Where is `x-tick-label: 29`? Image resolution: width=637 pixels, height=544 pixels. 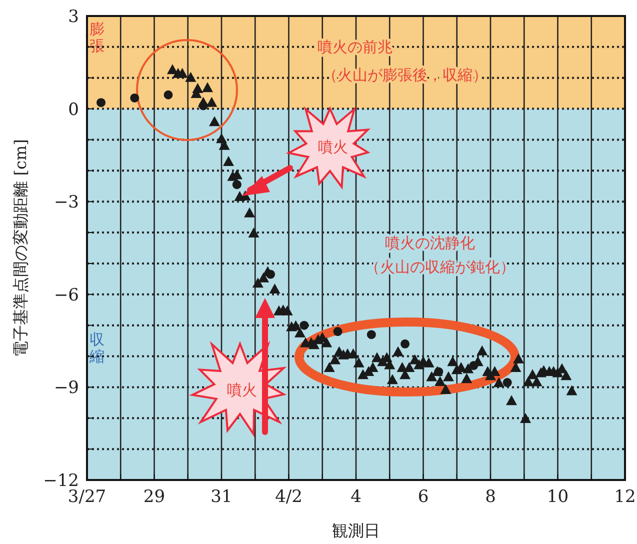
x-tick-label: 29 is located at coordinates (154, 497).